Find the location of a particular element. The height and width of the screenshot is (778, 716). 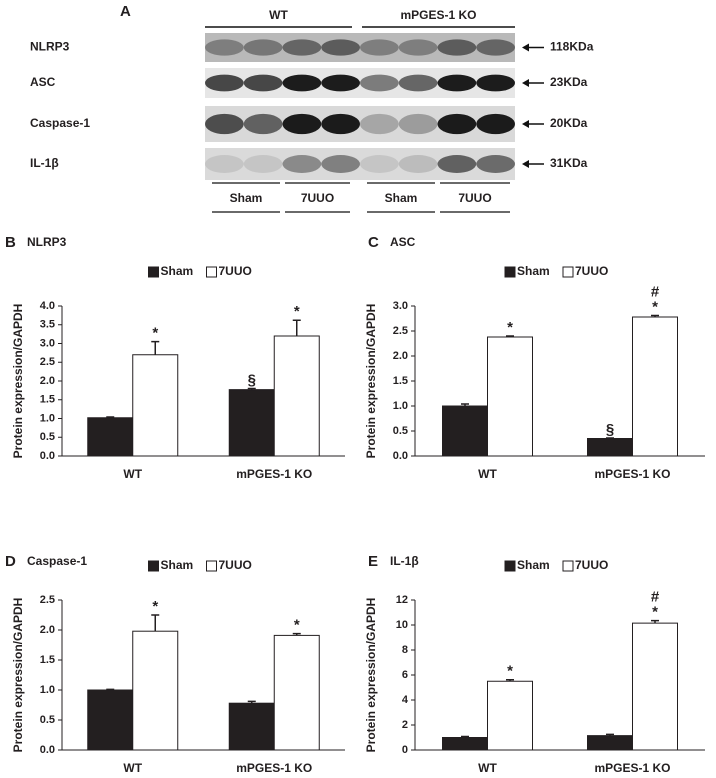

blot-size-label: 20KDa is located at coordinates (569, 123).